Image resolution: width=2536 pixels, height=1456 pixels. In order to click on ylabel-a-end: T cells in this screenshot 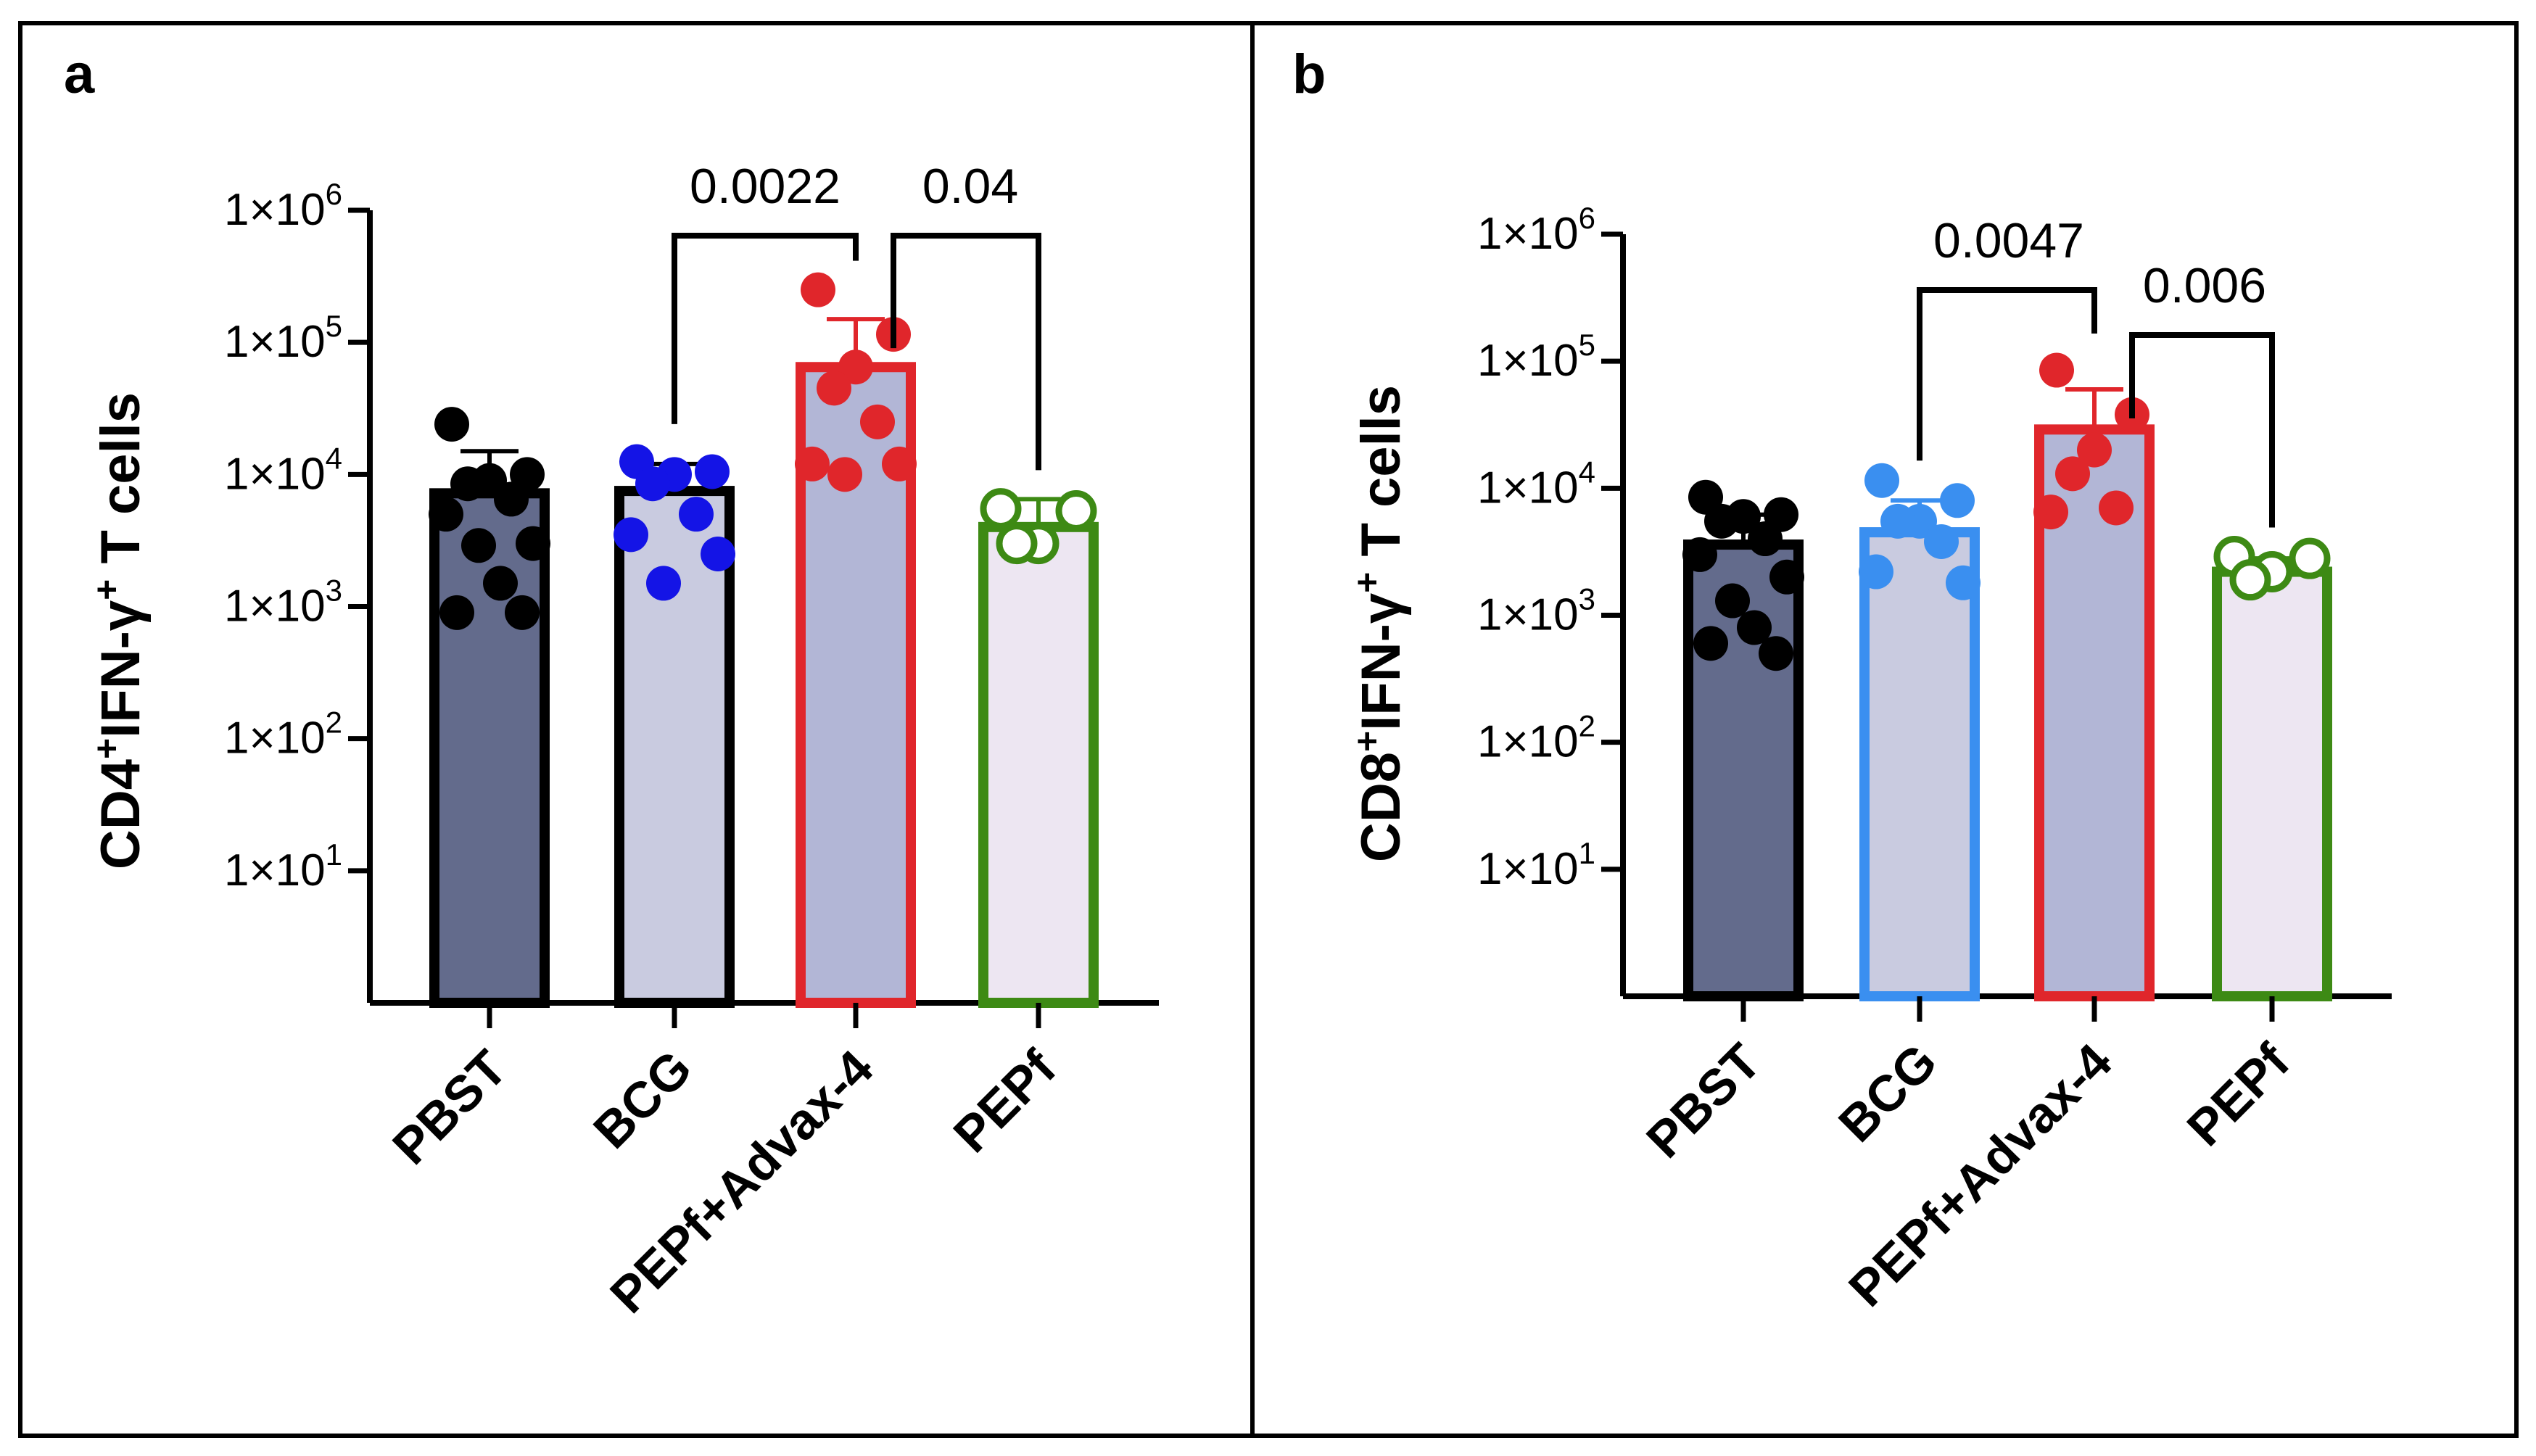, I will do `click(121, 485)`.